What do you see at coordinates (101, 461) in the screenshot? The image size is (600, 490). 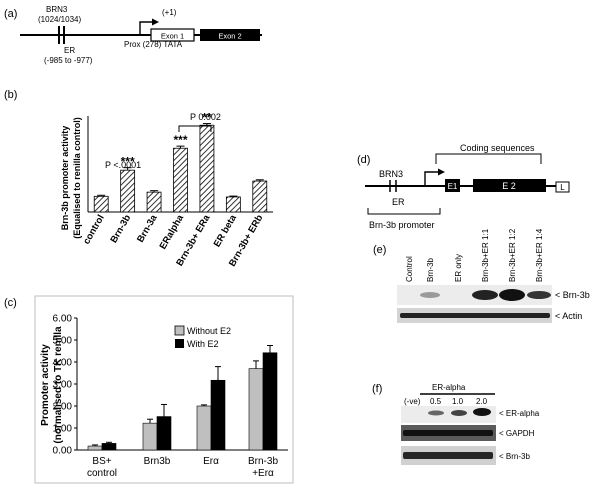 I see `c-xlabel-1a: BS+` at bounding box center [101, 461].